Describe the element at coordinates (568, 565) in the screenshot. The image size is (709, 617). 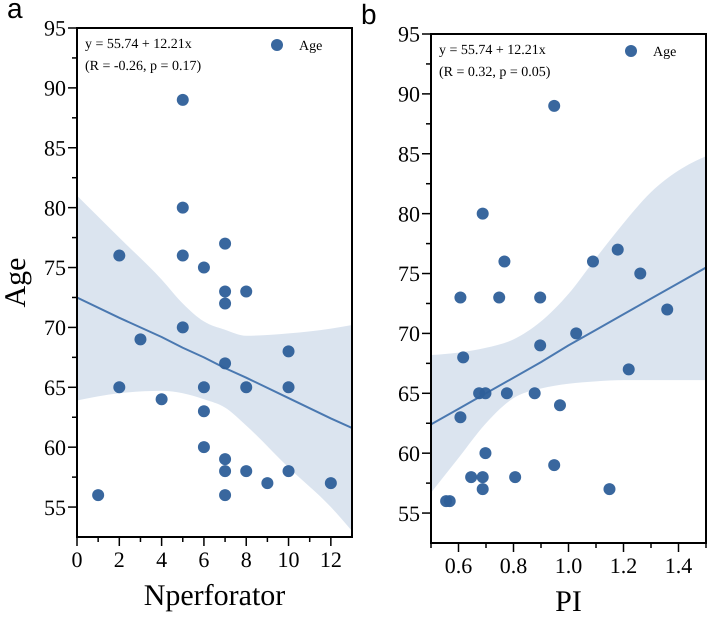
I see `x-tick-label: 1.0` at that location.